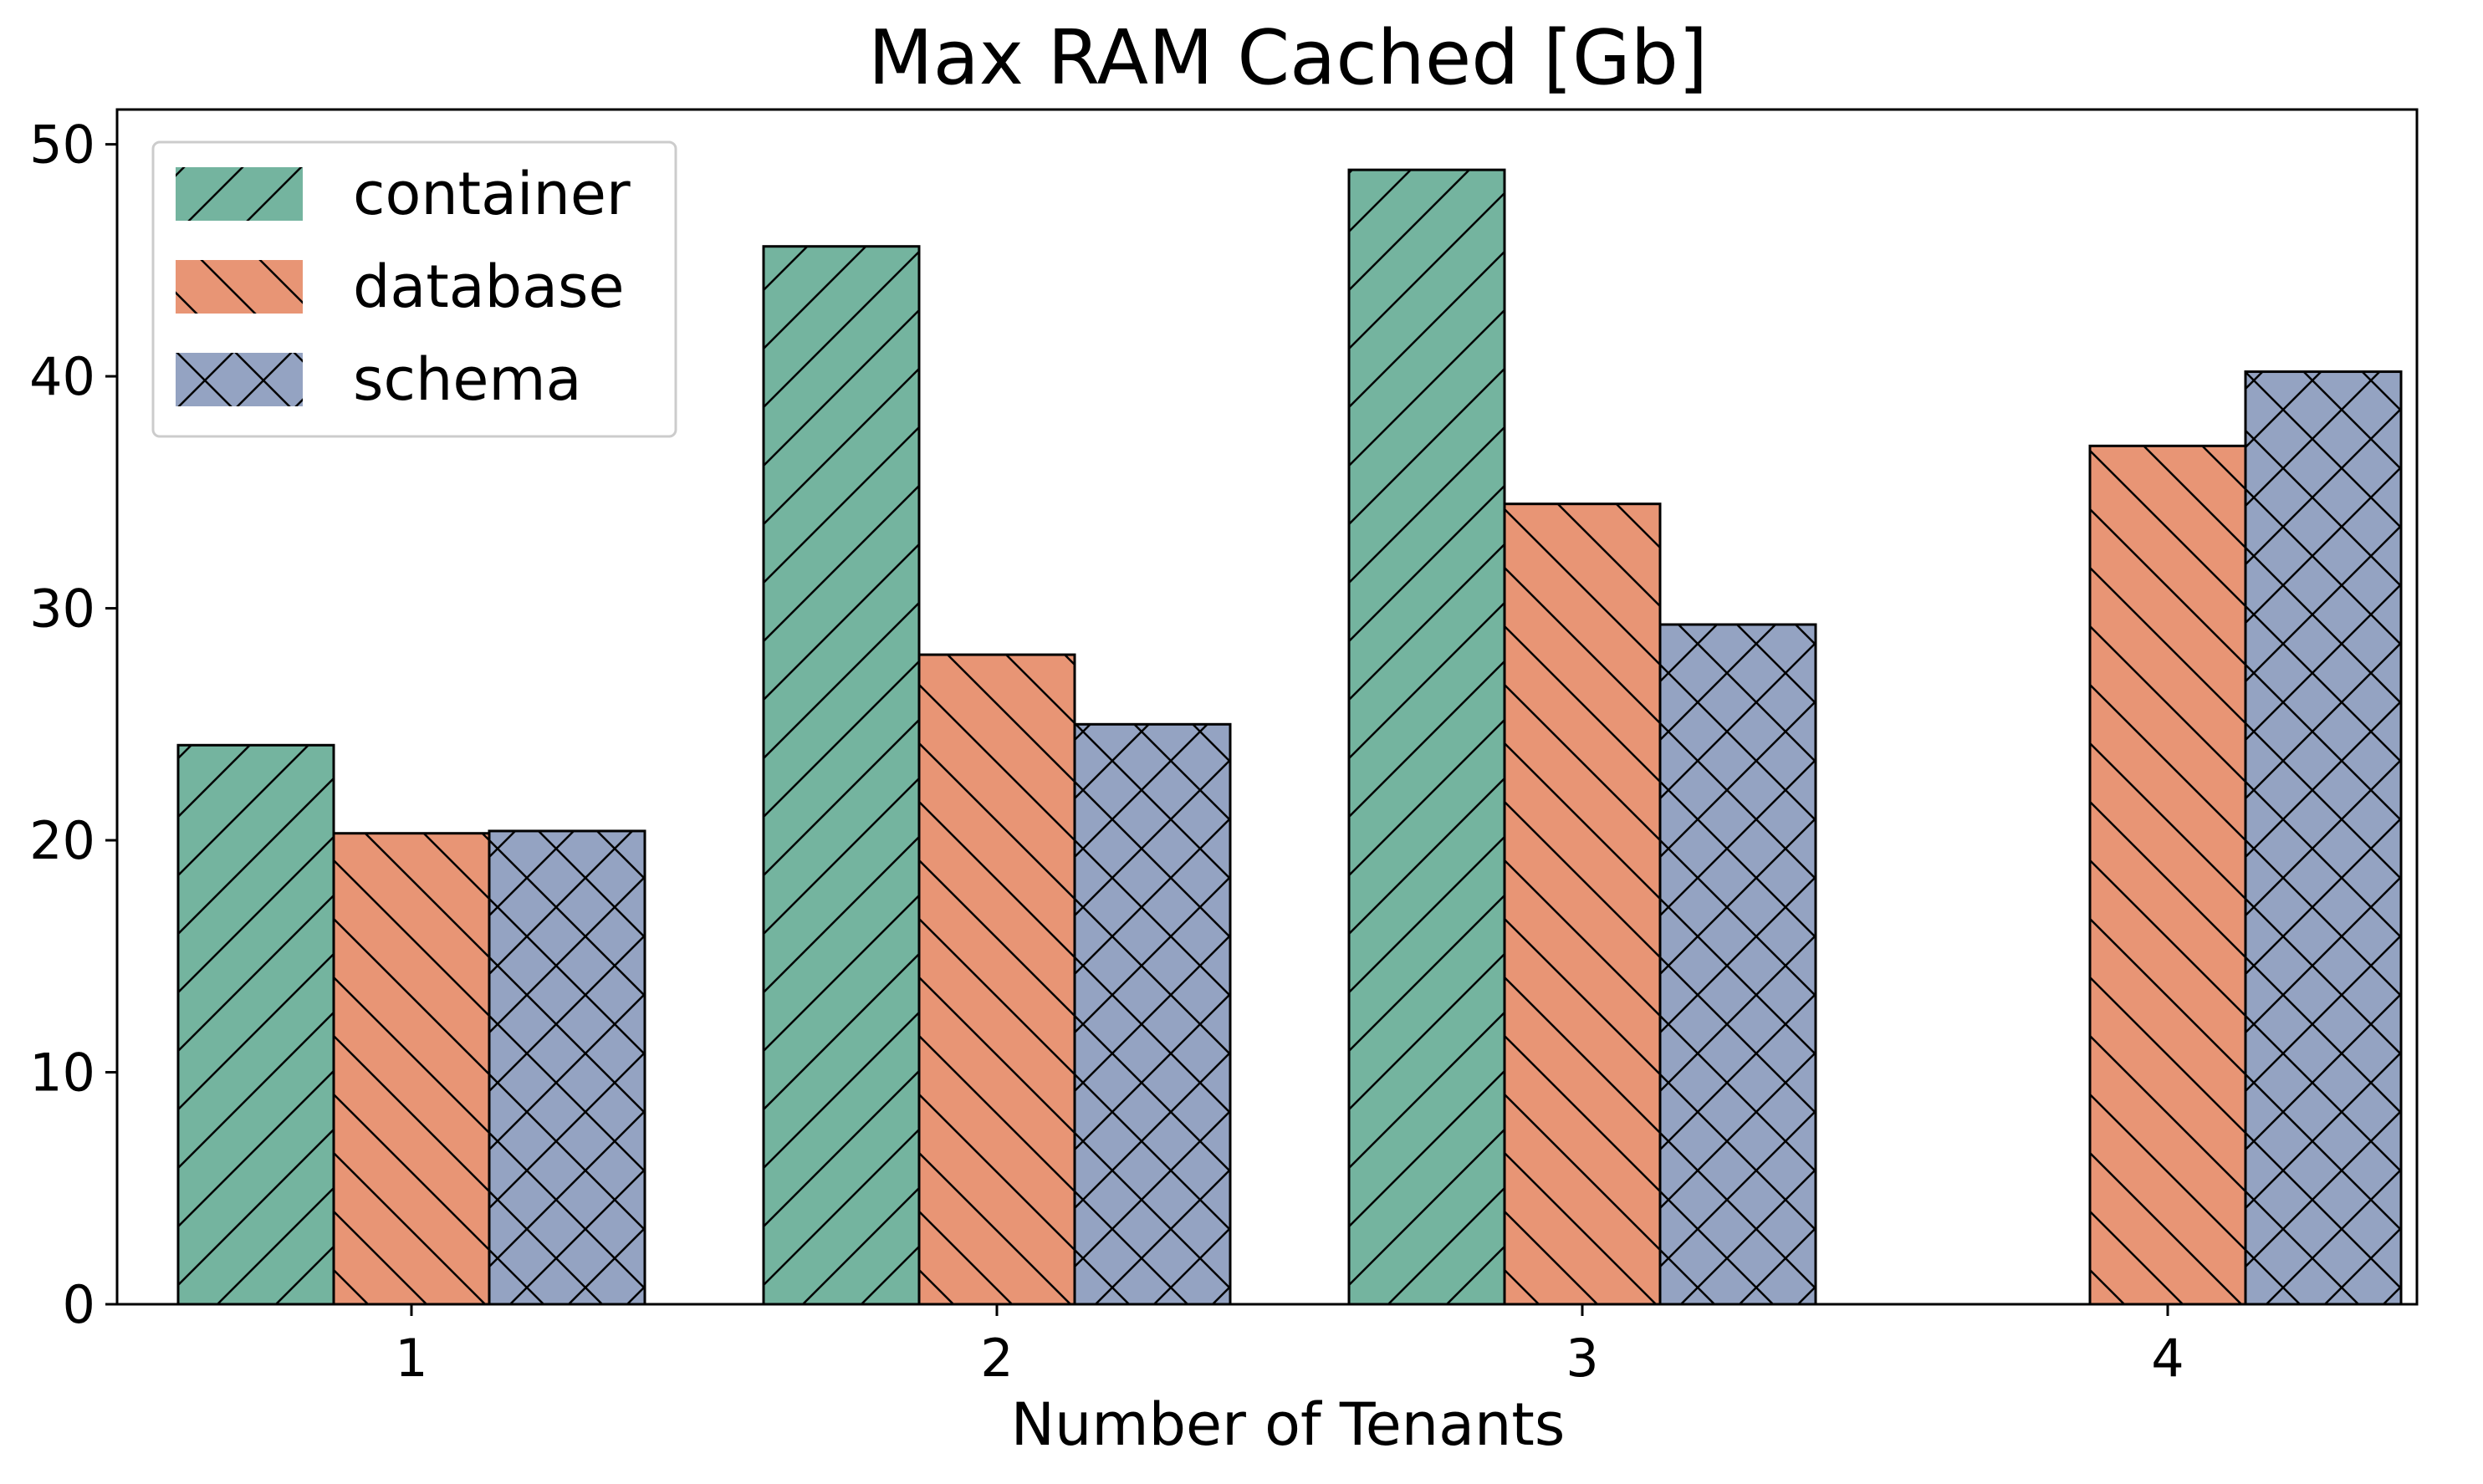 The width and height of the screenshot is (2483, 1484). What do you see at coordinates (489, 286) in the screenshot?
I see `legend-label-database: database` at bounding box center [489, 286].